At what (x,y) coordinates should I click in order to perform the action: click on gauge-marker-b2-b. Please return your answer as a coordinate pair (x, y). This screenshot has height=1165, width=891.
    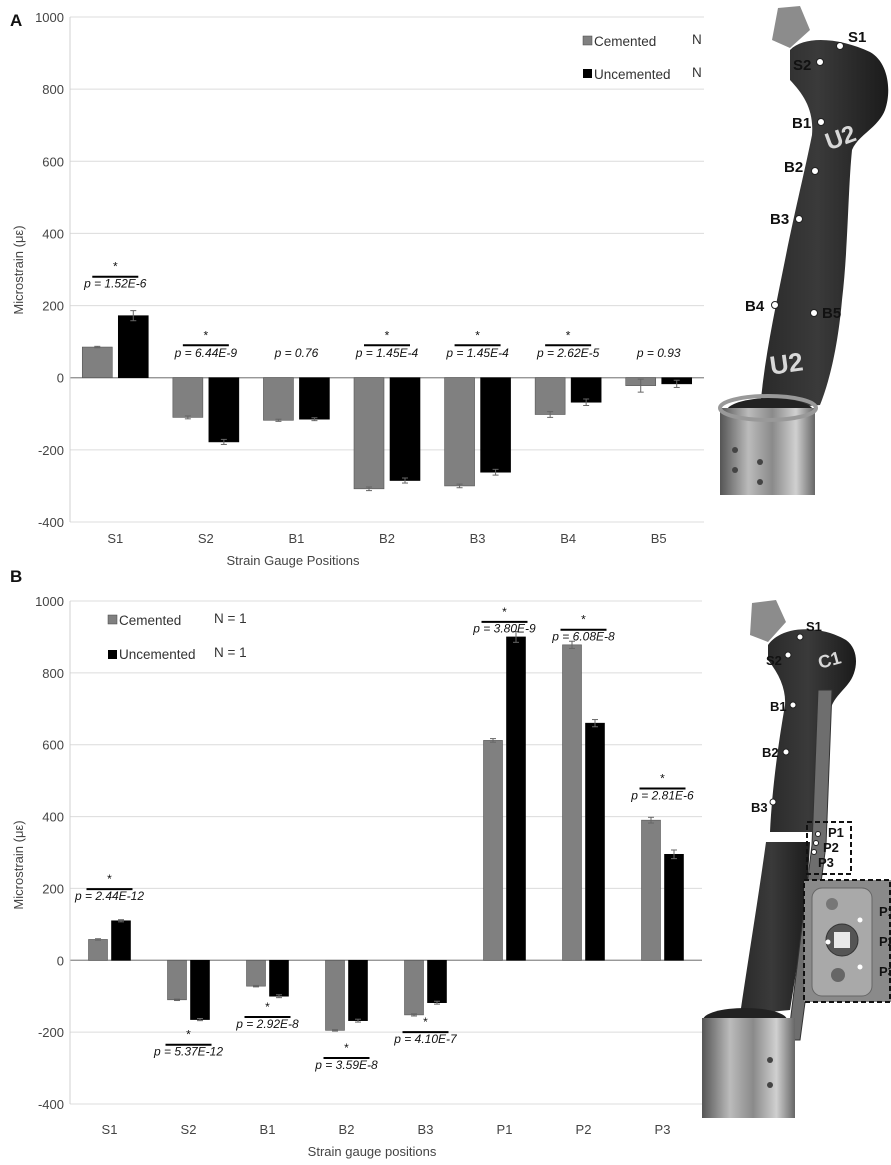
    Looking at the image, I should click on (786, 752).